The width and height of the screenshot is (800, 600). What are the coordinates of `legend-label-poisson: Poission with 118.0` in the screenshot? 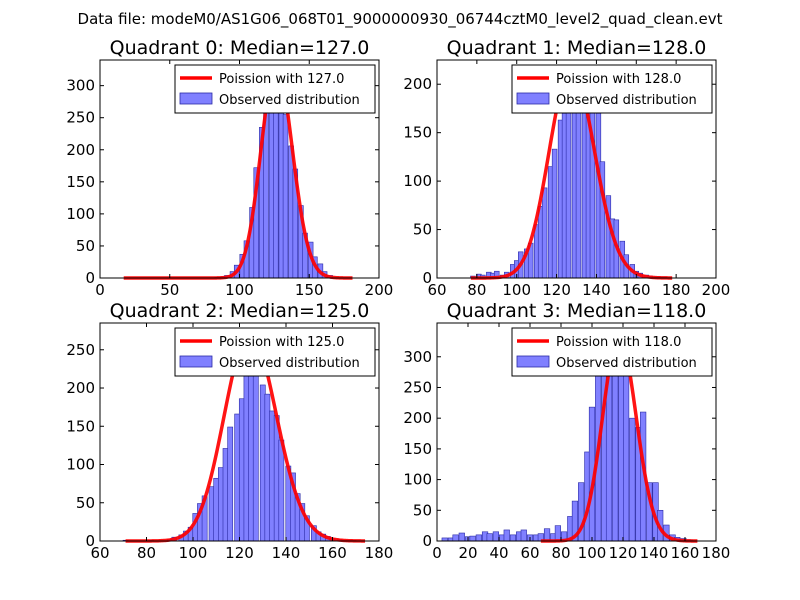 It's located at (618, 342).